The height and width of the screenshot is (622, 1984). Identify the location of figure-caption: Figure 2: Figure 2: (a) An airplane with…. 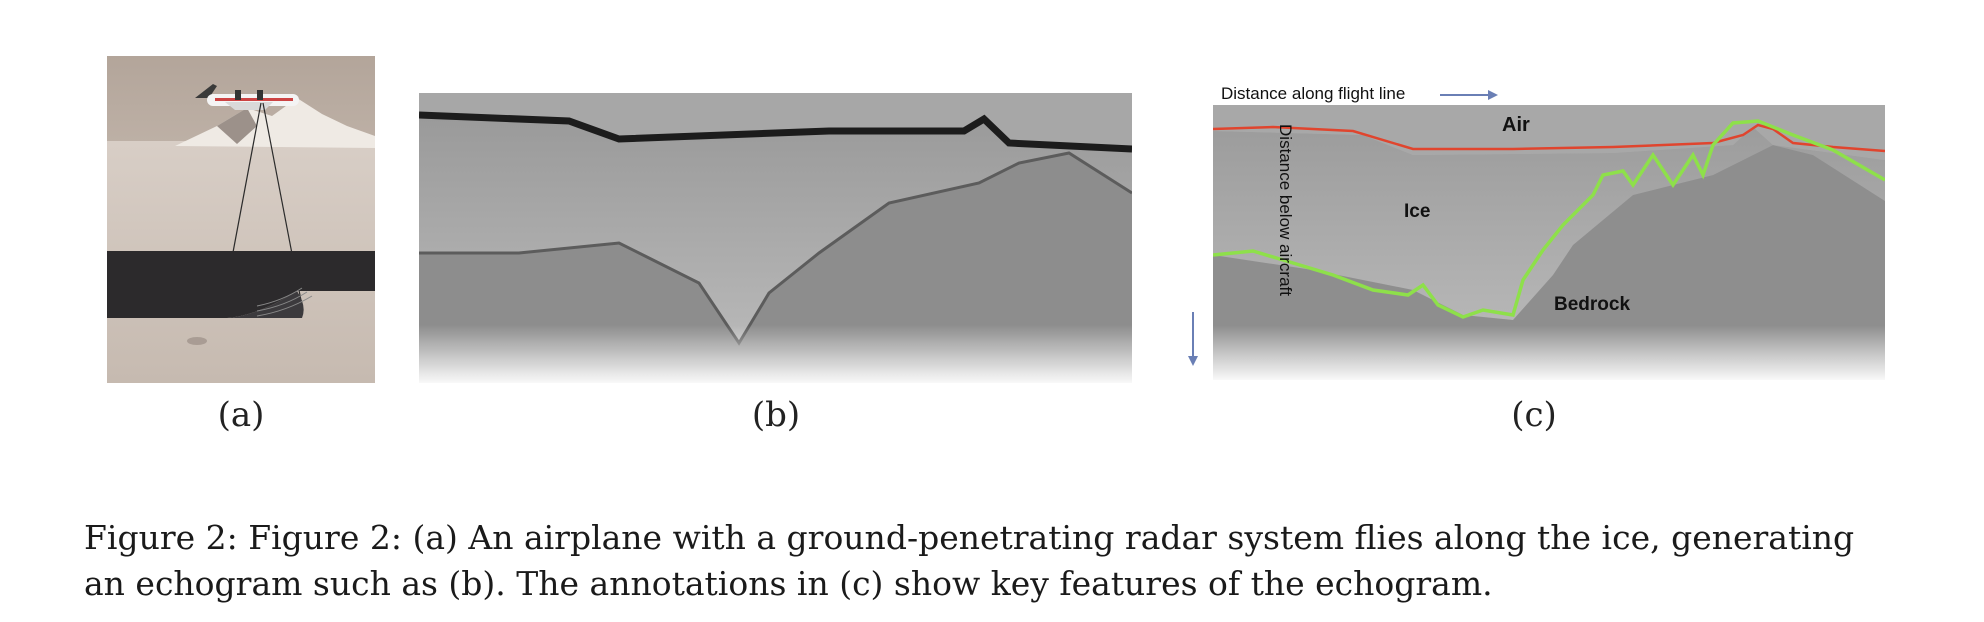
(969, 560).